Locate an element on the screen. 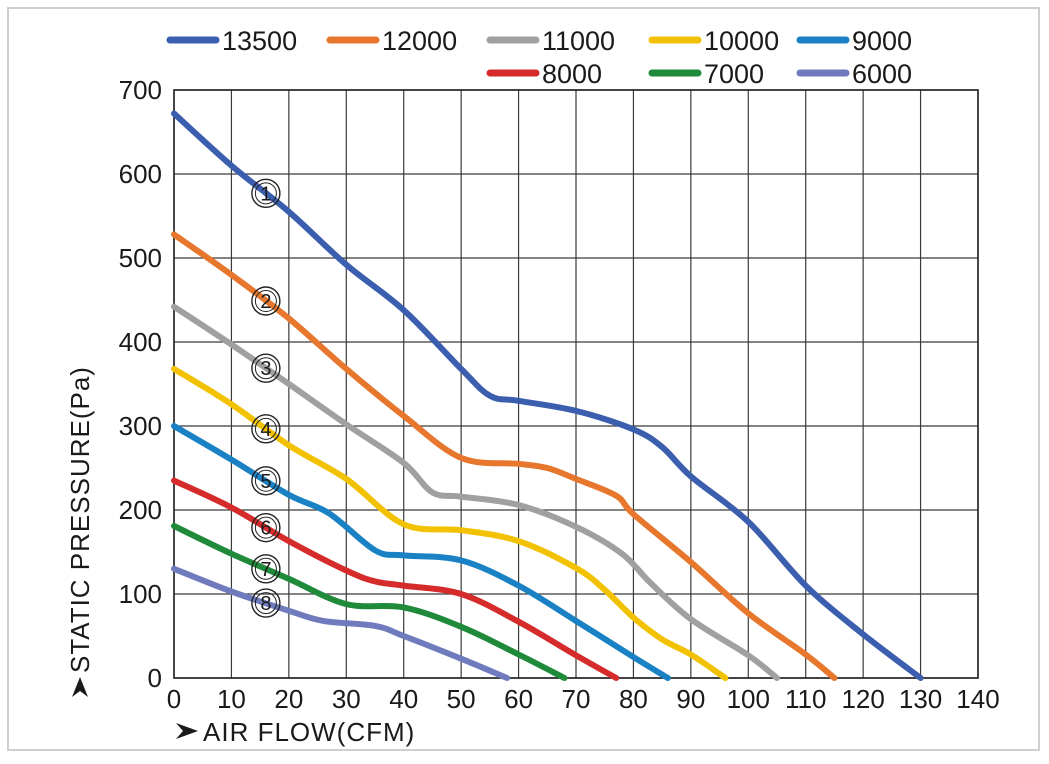 The height and width of the screenshot is (764, 1049). legend-label: 9000 is located at coordinates (882, 41).